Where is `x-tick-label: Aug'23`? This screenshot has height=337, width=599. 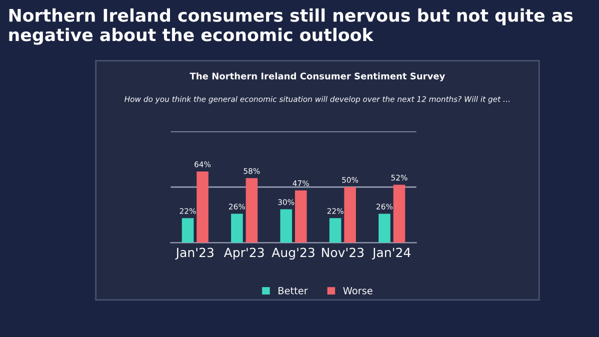 x-tick-label: Aug'23 is located at coordinates (293, 254).